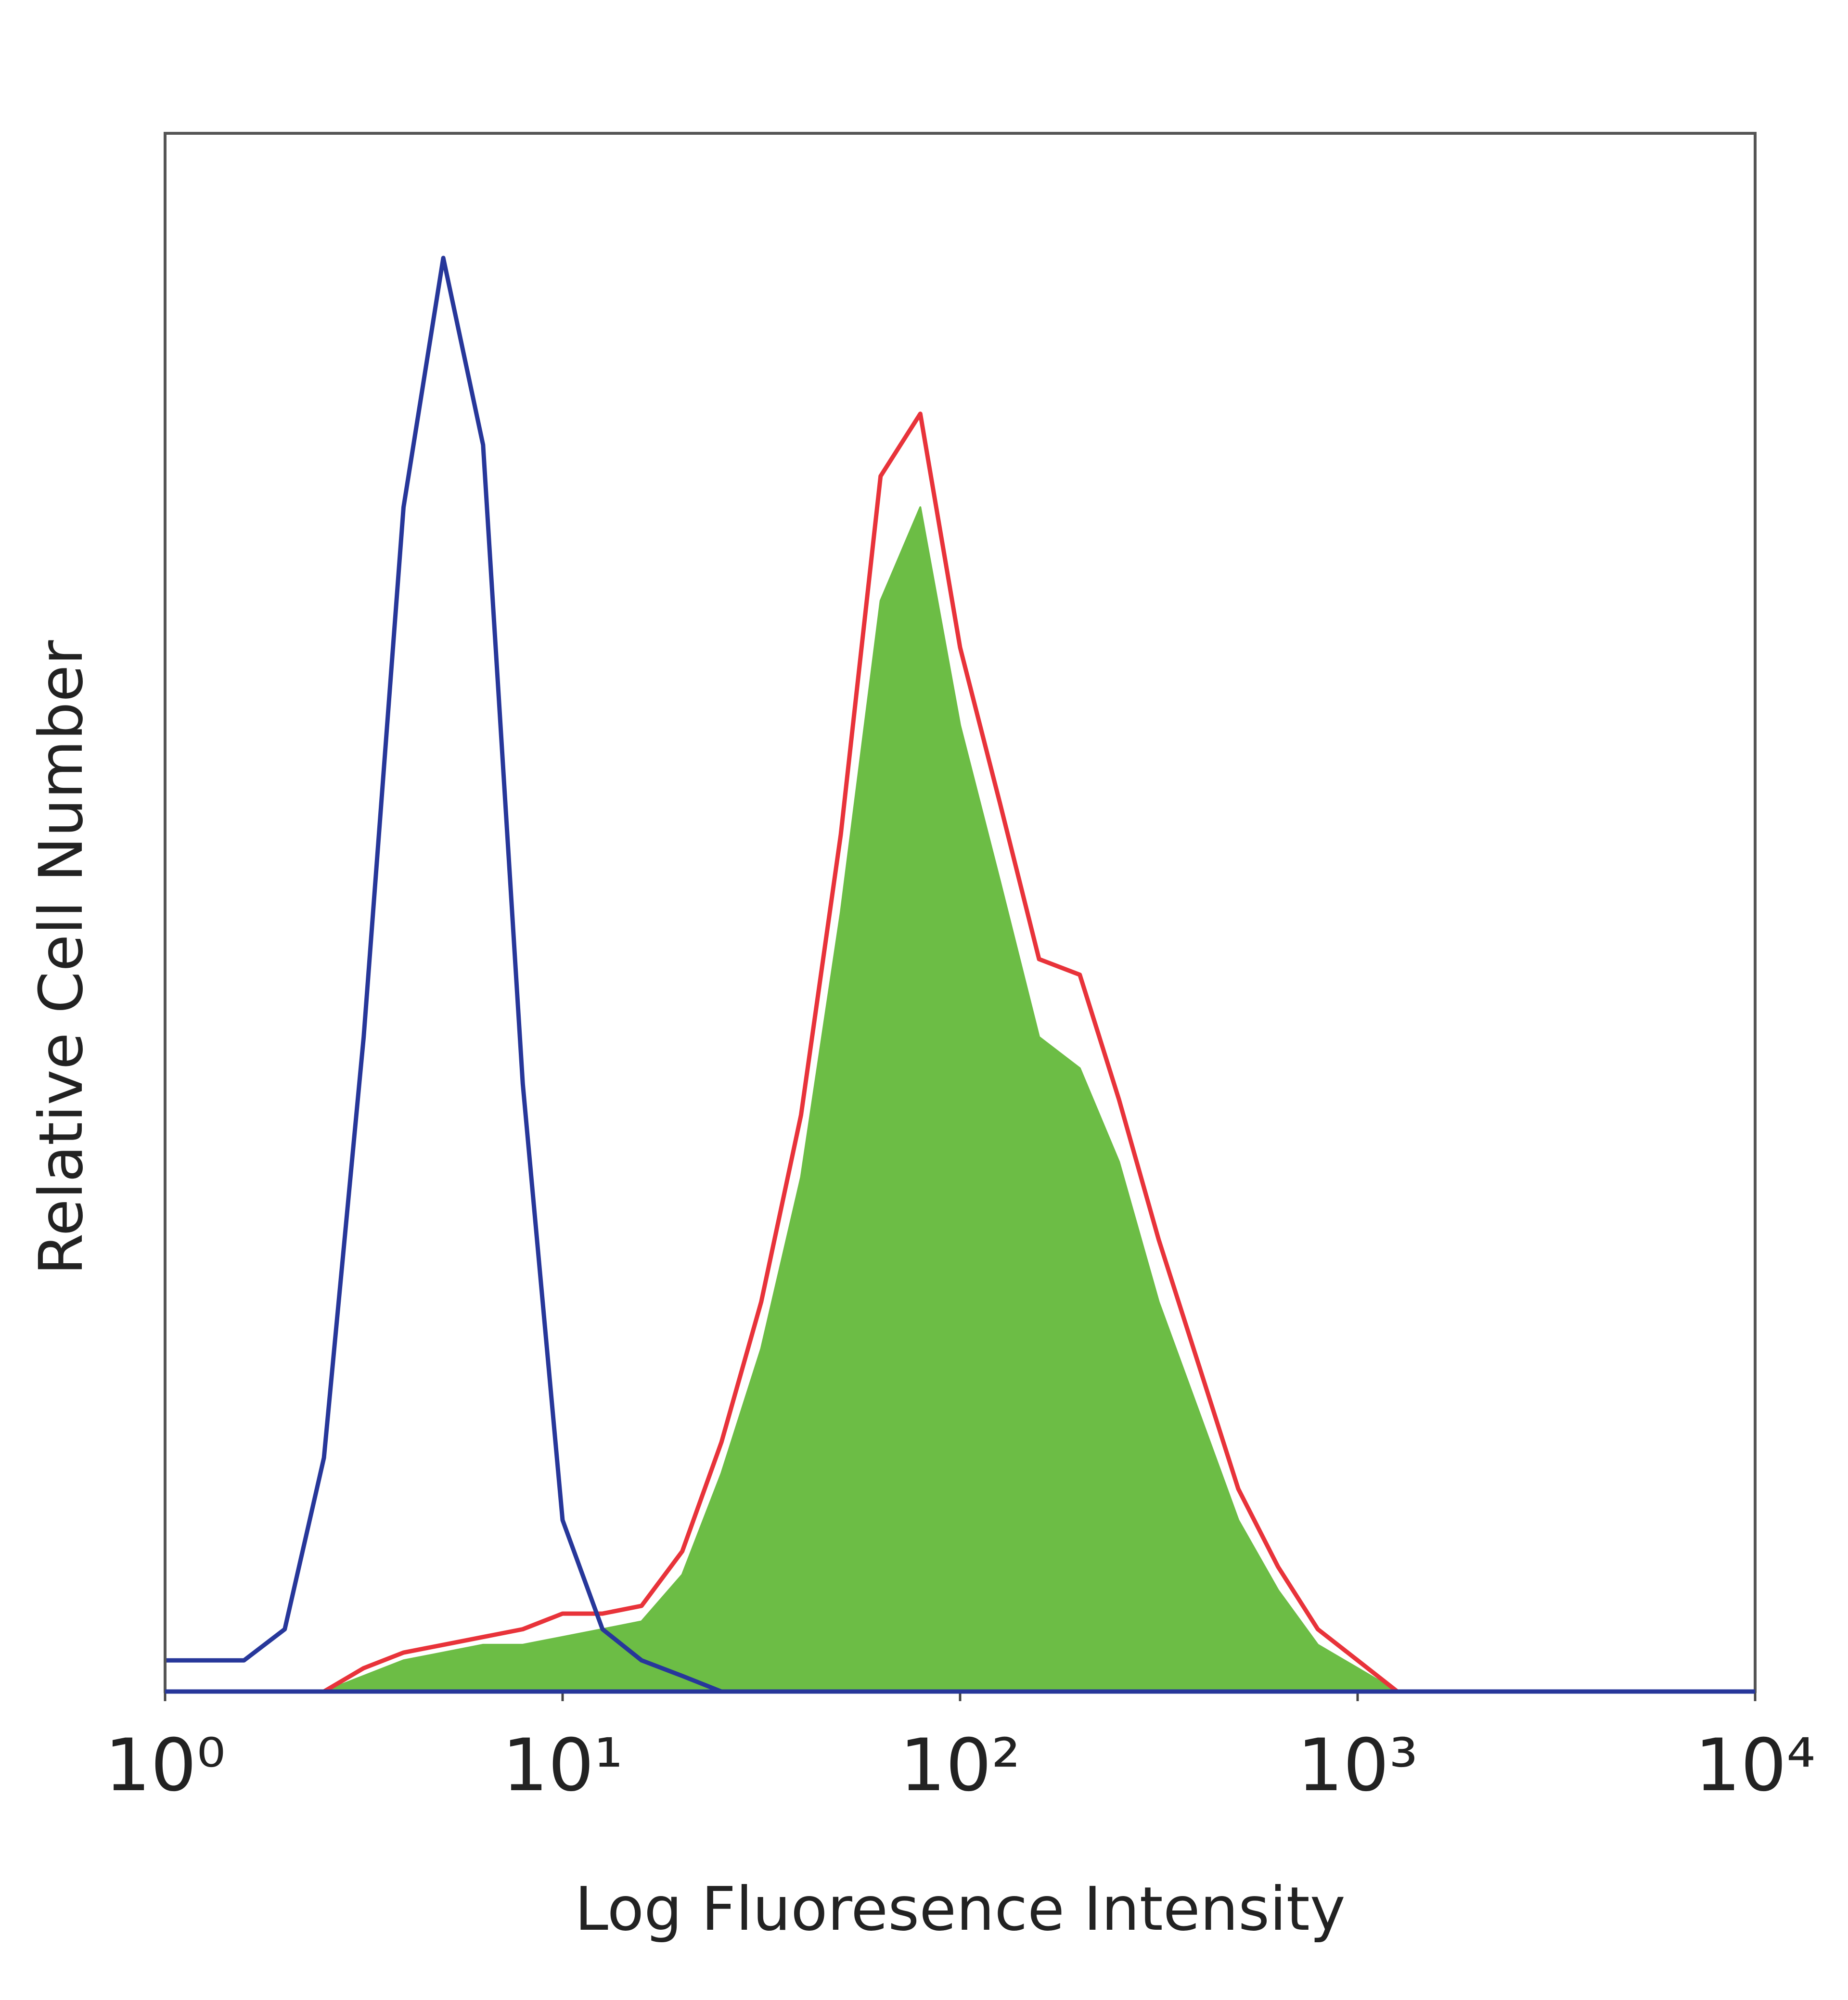 The image size is (1848, 2000). I want to click on x-tick-label: 10², so click(959, 1766).